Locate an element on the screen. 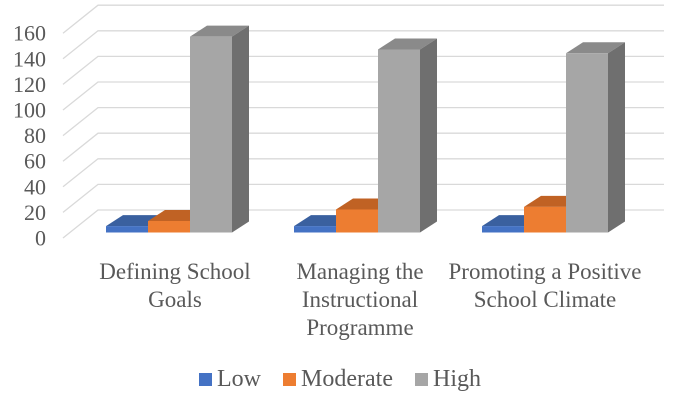 The image size is (680, 404). legend-label-moderate: Moderate is located at coordinates (347, 379).